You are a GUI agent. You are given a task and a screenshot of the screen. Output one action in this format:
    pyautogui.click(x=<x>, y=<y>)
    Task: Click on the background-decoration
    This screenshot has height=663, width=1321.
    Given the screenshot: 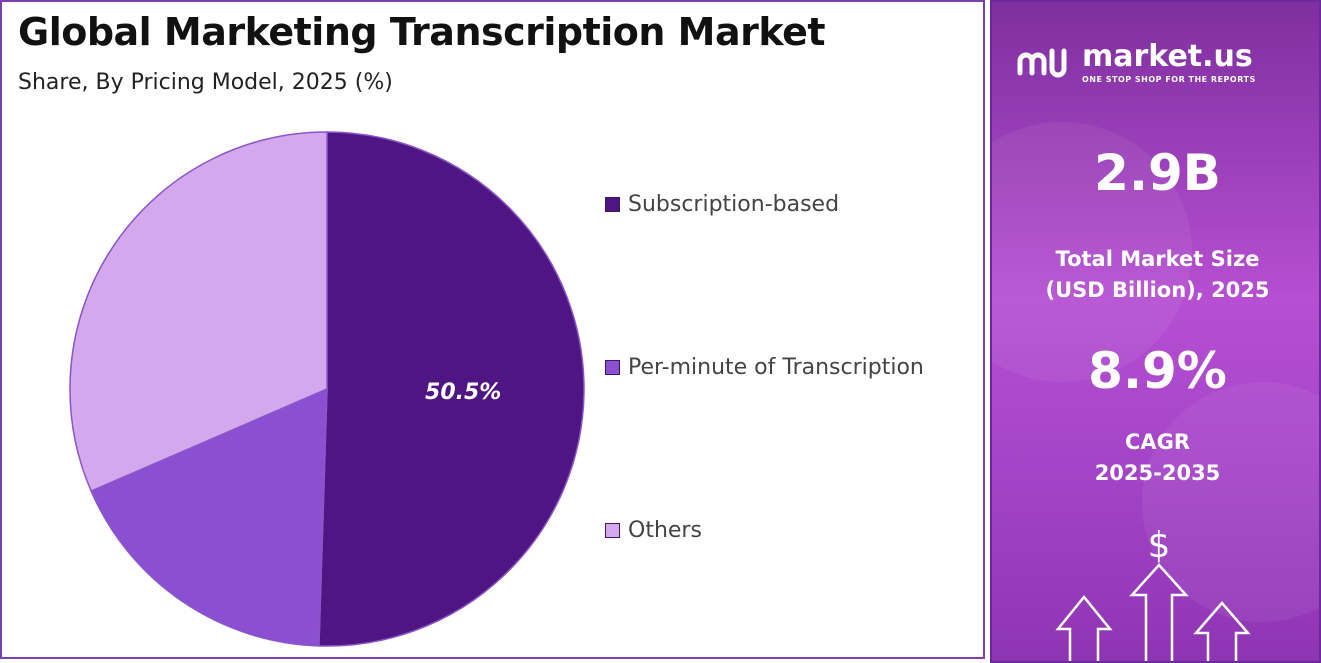 What is the action you would take?
    pyautogui.click(x=1092, y=252)
    